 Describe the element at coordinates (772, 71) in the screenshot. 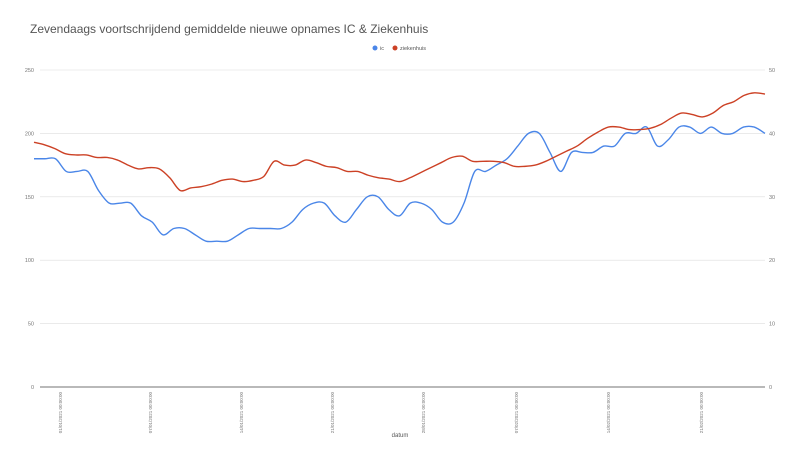

I see `y-tick-right: 50` at that location.